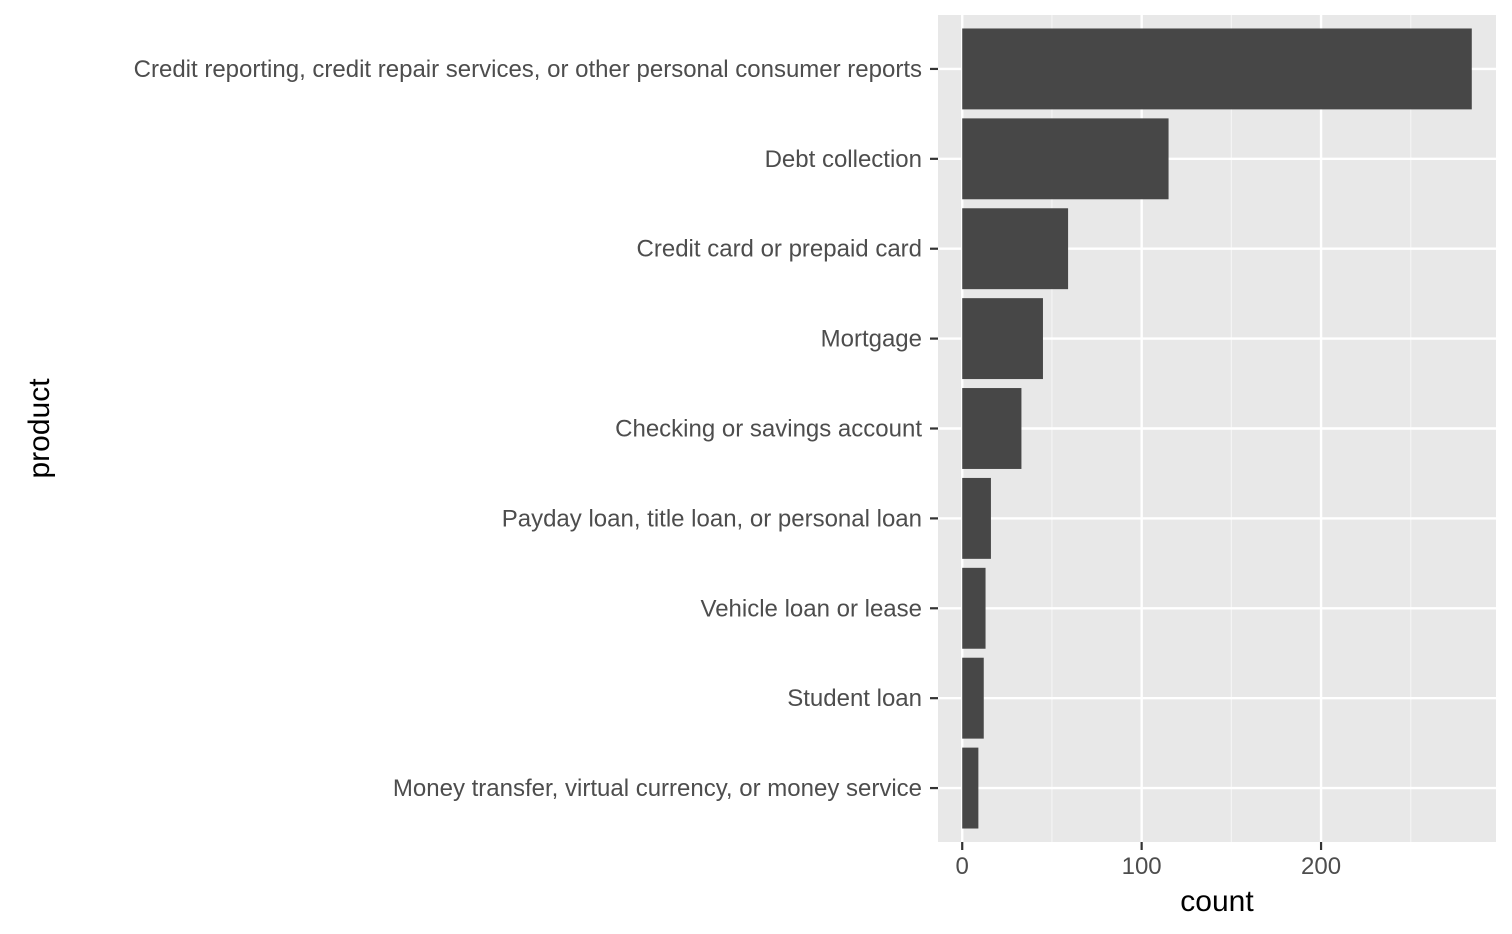  Describe the element at coordinates (811, 608) in the screenshot. I see `y-tick-label: Vehicle loan or lease` at that location.